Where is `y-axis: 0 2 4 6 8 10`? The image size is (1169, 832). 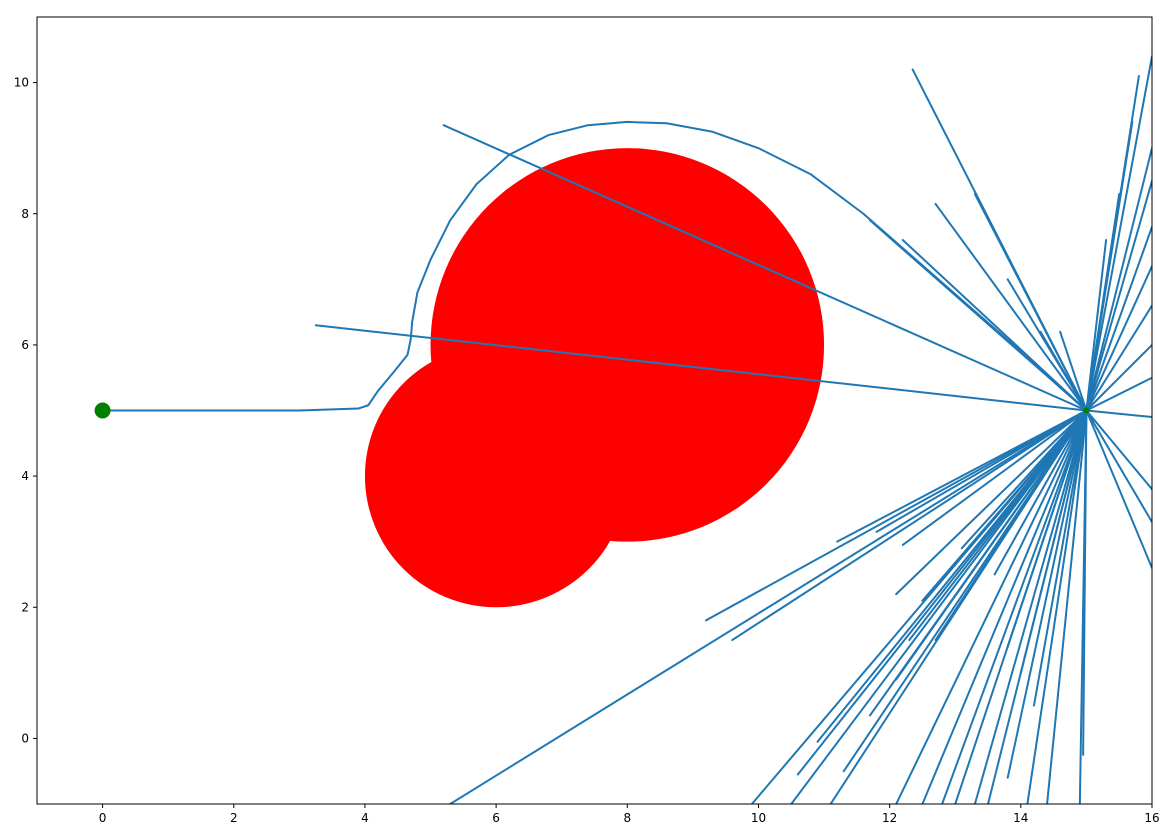 y-axis: 0 2 4 6 8 10 is located at coordinates (25, 410).